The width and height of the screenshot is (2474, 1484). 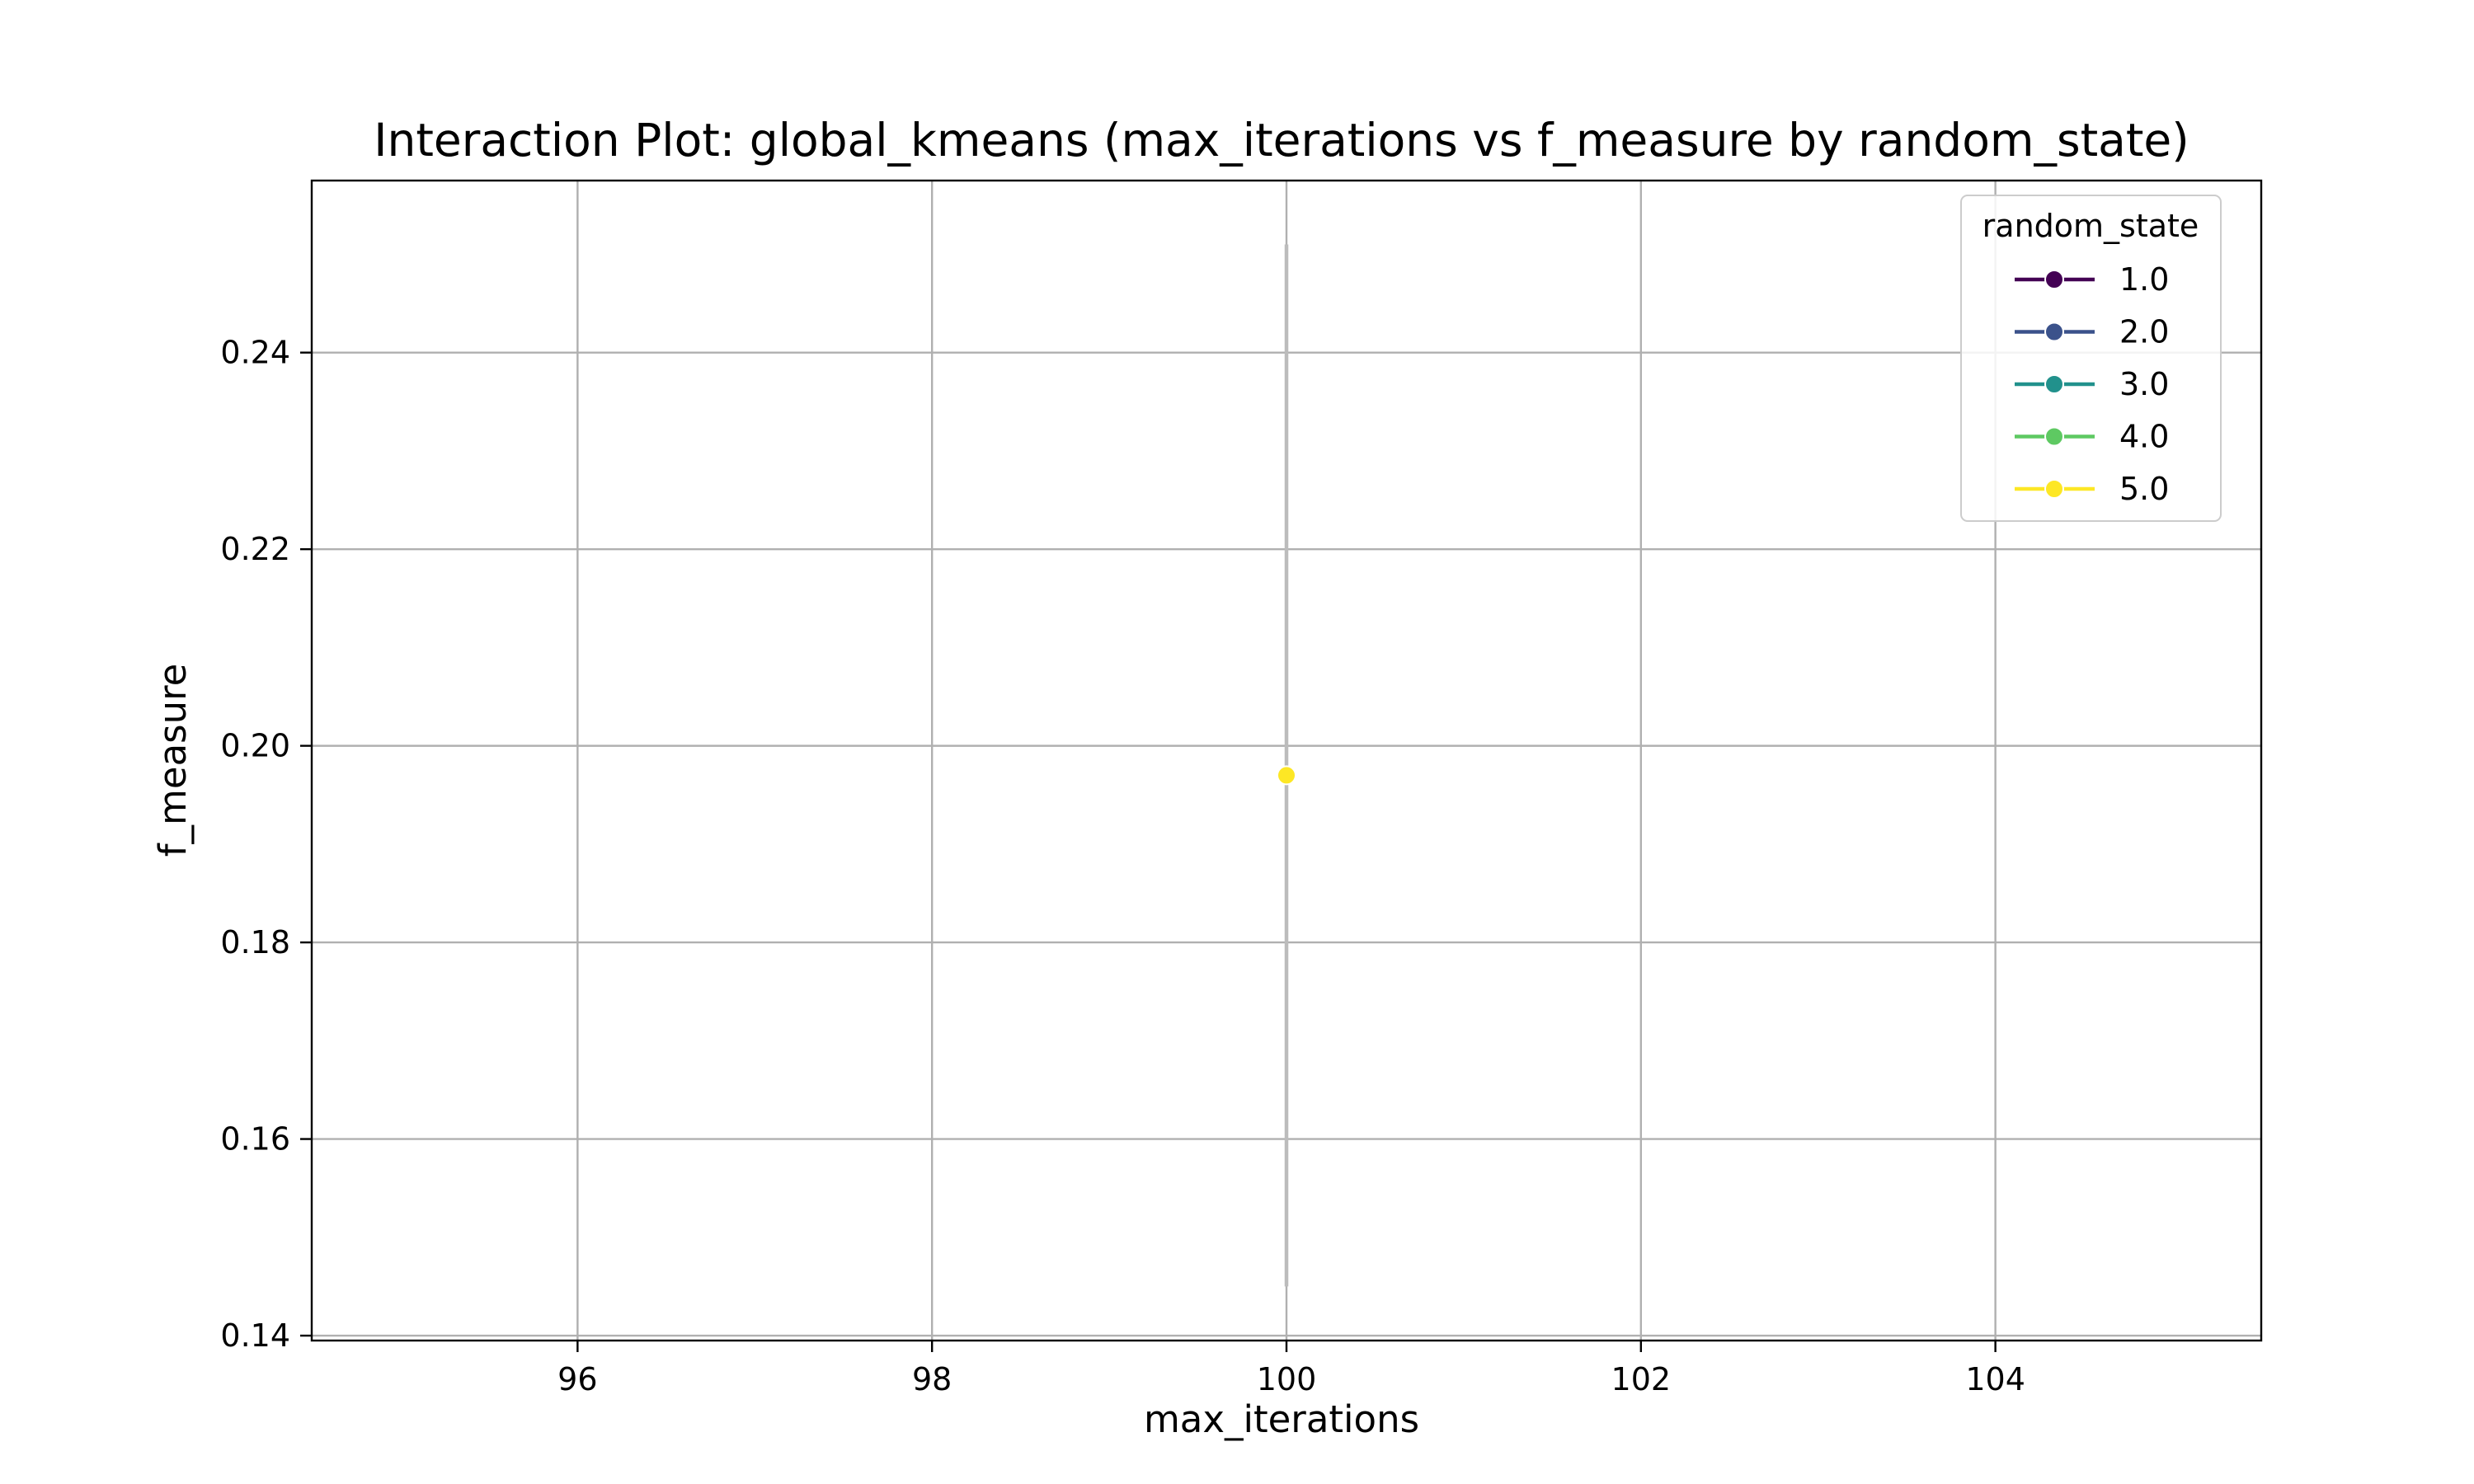 I want to click on y-tick-label: 0.18, so click(x=255, y=942).